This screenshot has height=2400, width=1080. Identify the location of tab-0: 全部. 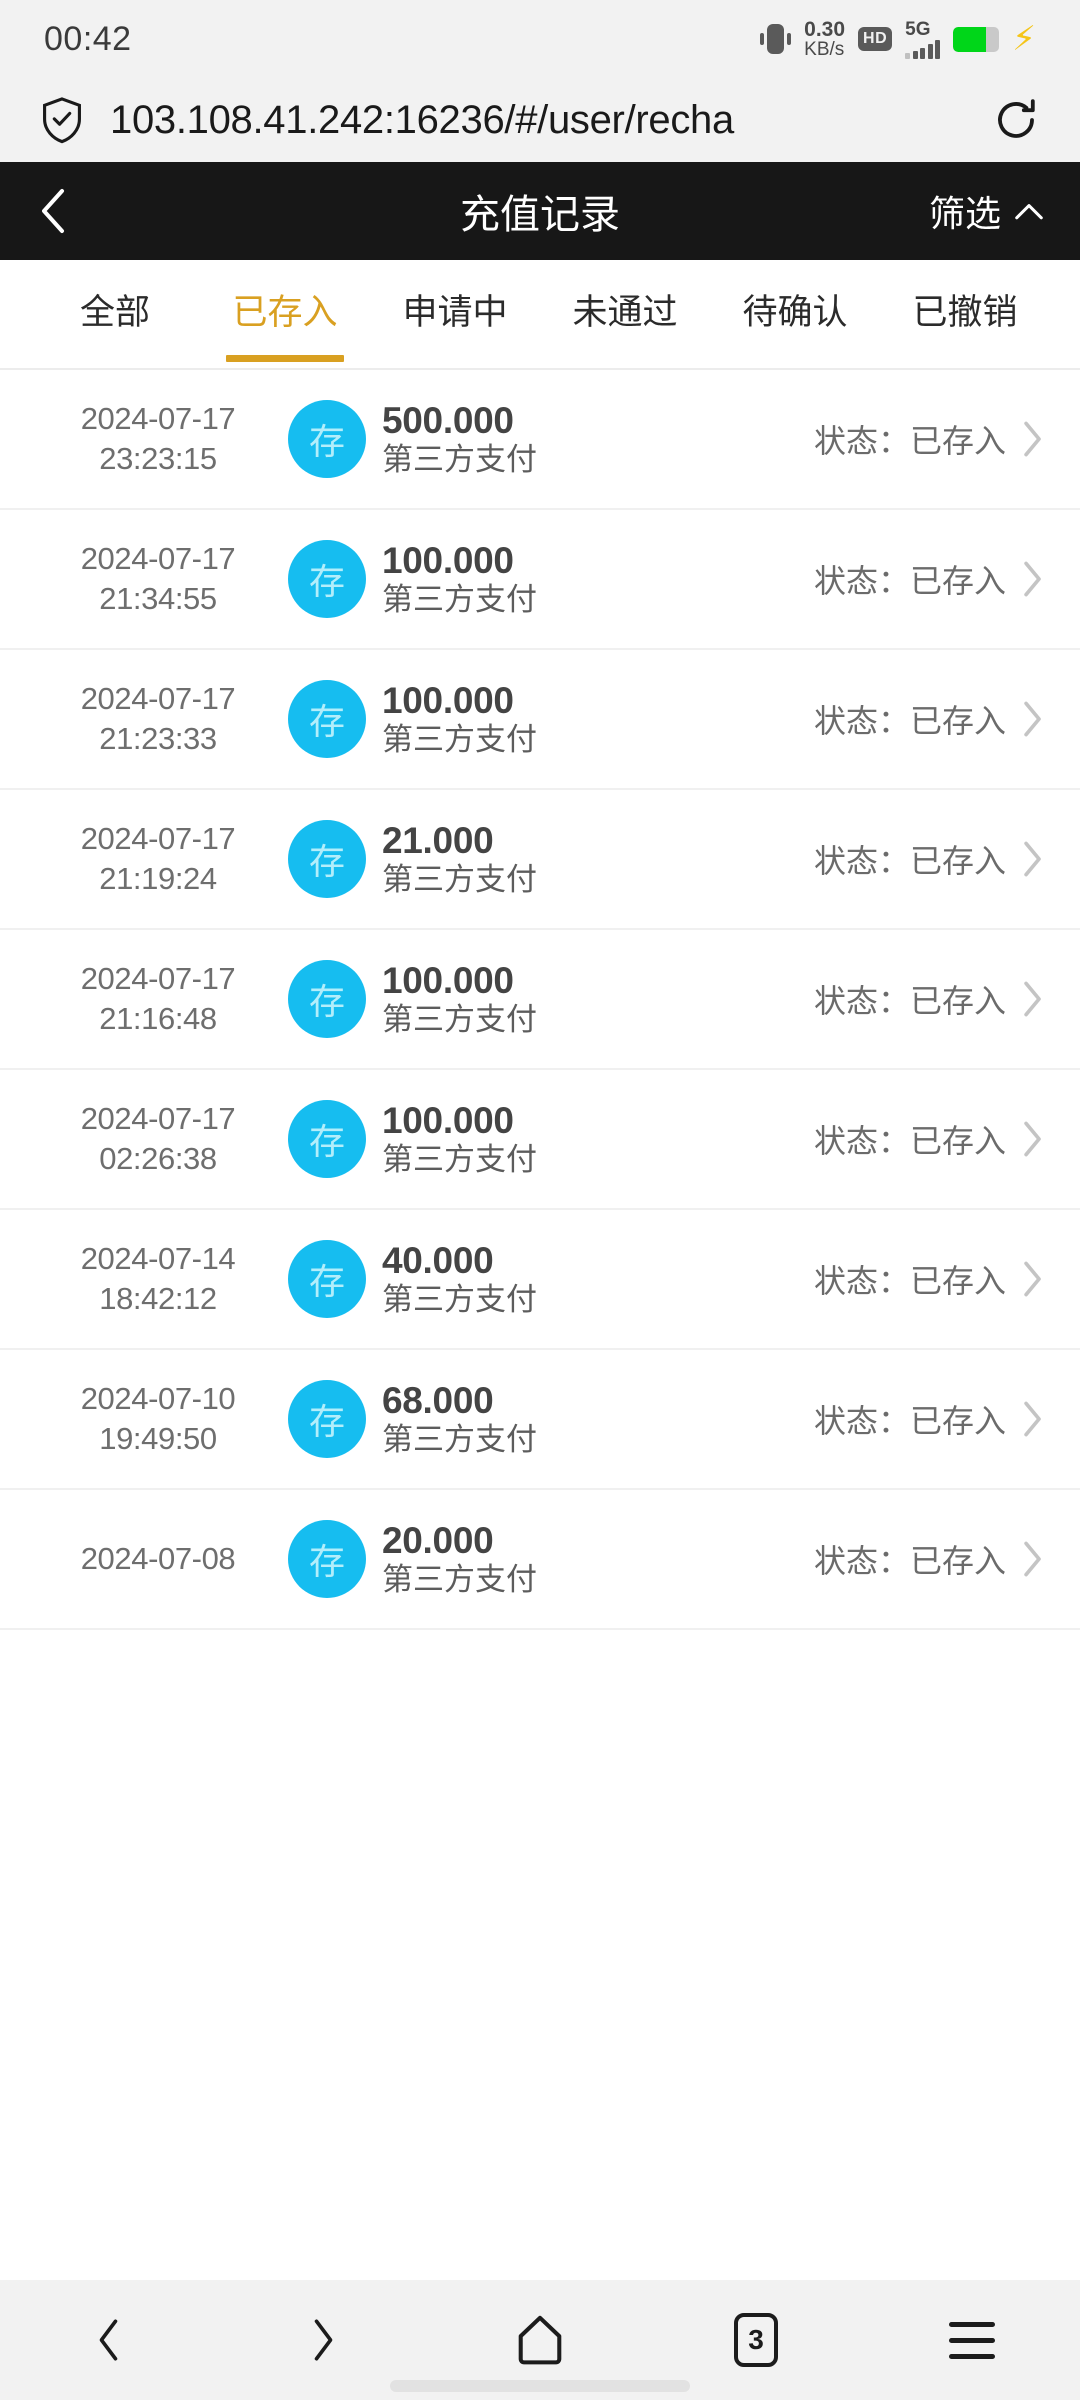
(115, 314).